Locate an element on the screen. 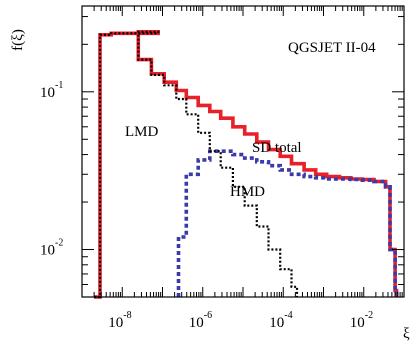 This screenshot has width=416, height=345. x-tick-label: 10⁻⁸ is located at coordinates (119, 320).